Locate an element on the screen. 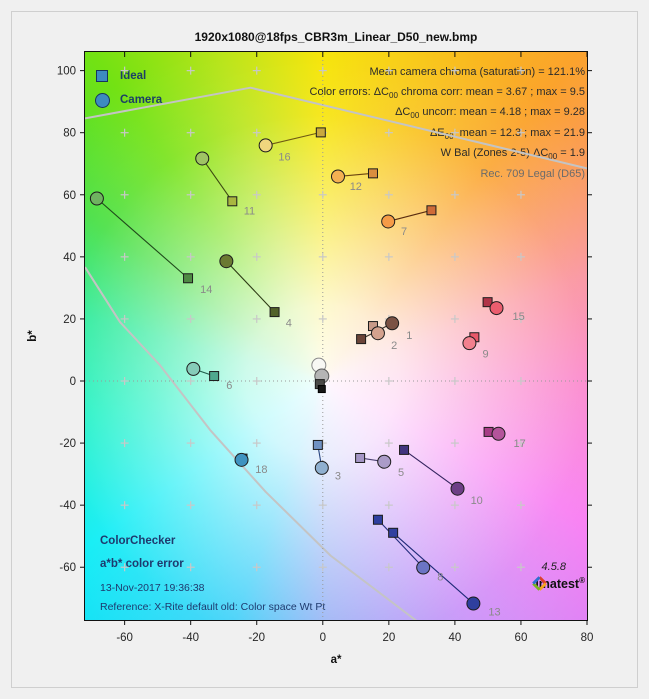 The image size is (649, 699). x-tick-label: 80 is located at coordinates (587, 638).